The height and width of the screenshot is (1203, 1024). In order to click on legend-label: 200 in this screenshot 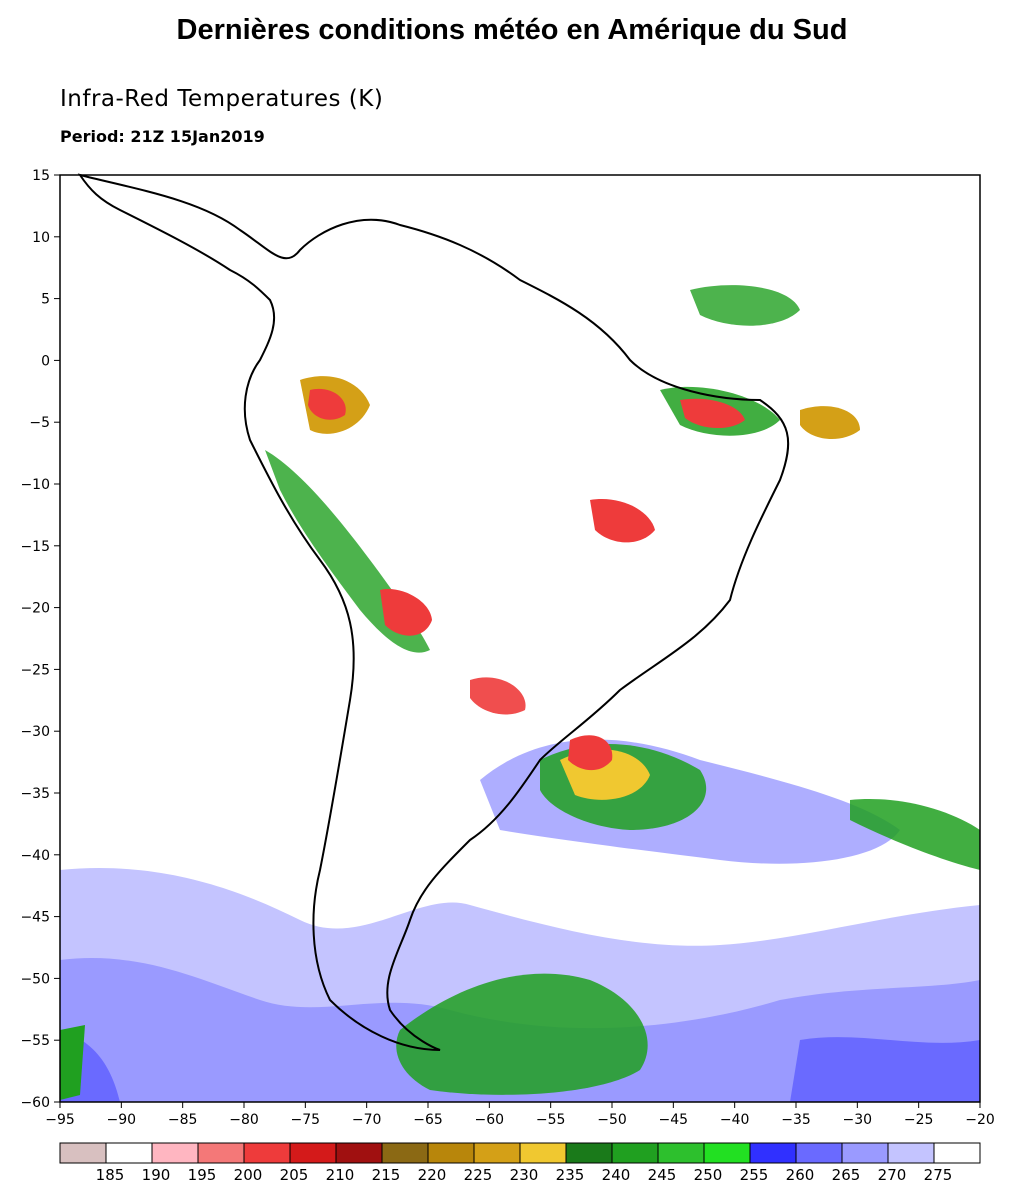, I will do `click(248, 1175)`.